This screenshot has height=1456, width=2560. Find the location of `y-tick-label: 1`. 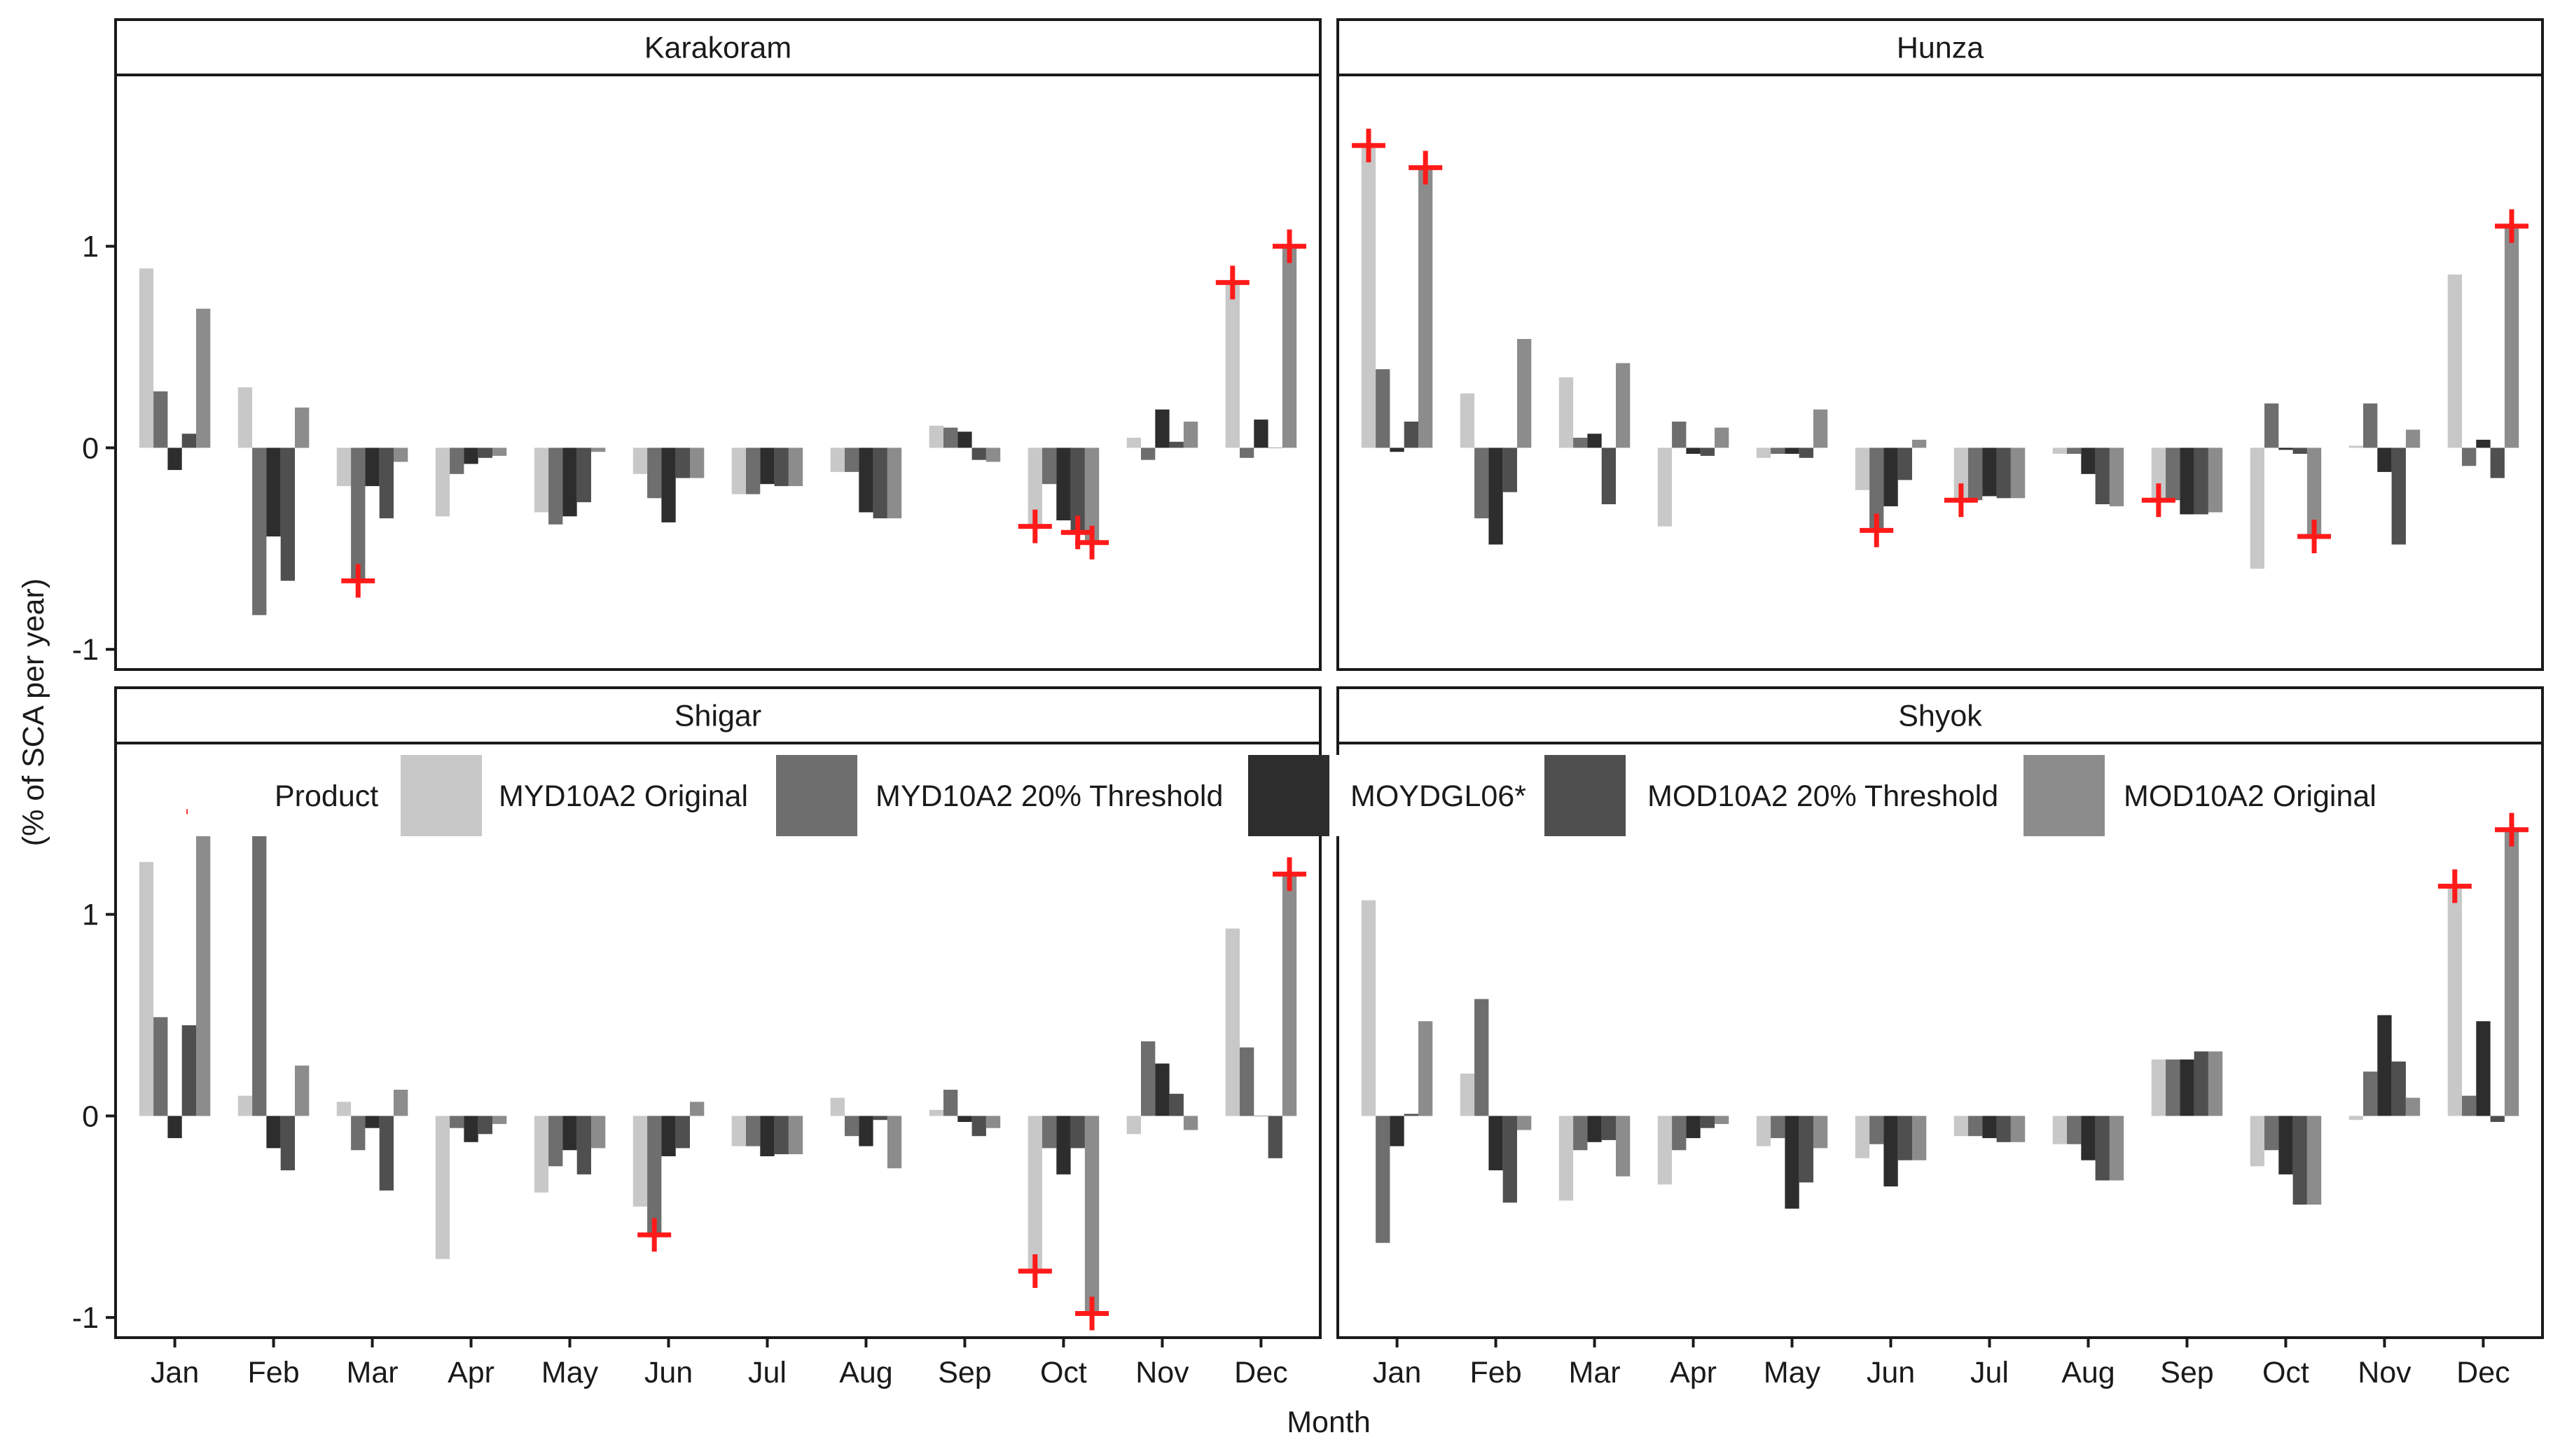

y-tick-label: 1 is located at coordinates (90, 916).